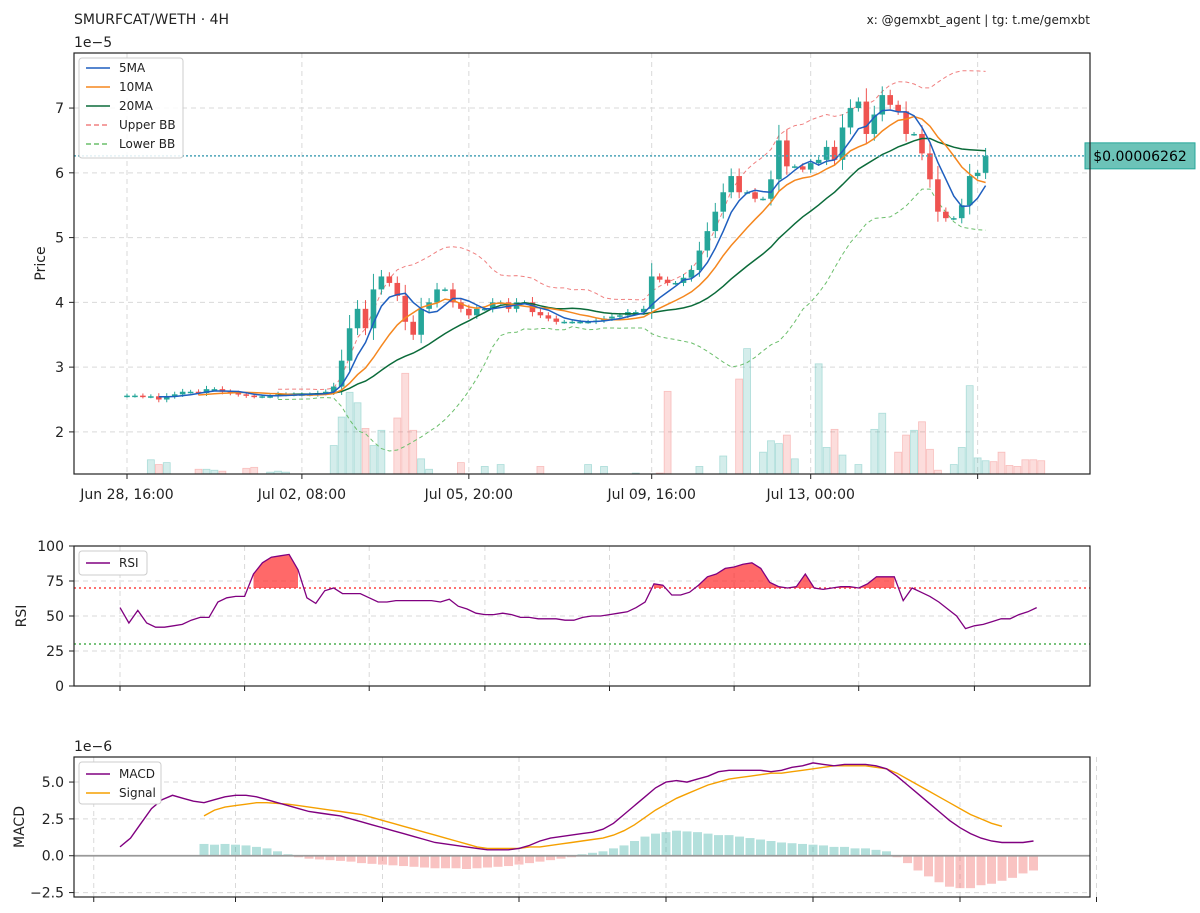 Image resolution: width=1200 pixels, height=913 pixels. Describe the element at coordinates (59, 174) in the screenshot. I see `price-ytick-label: 6` at that location.